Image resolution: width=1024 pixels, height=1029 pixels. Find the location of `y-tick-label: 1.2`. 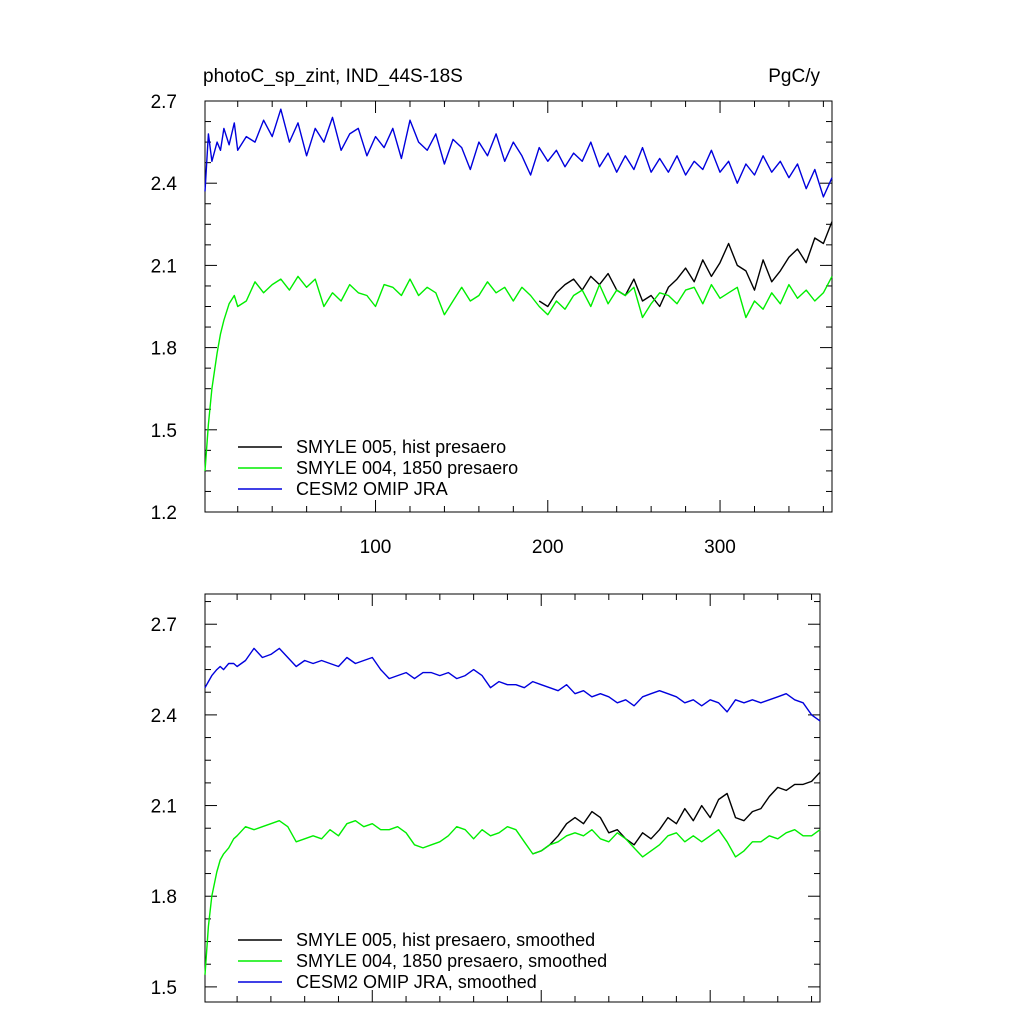

y-tick-label: 1.2 is located at coordinates (164, 513).